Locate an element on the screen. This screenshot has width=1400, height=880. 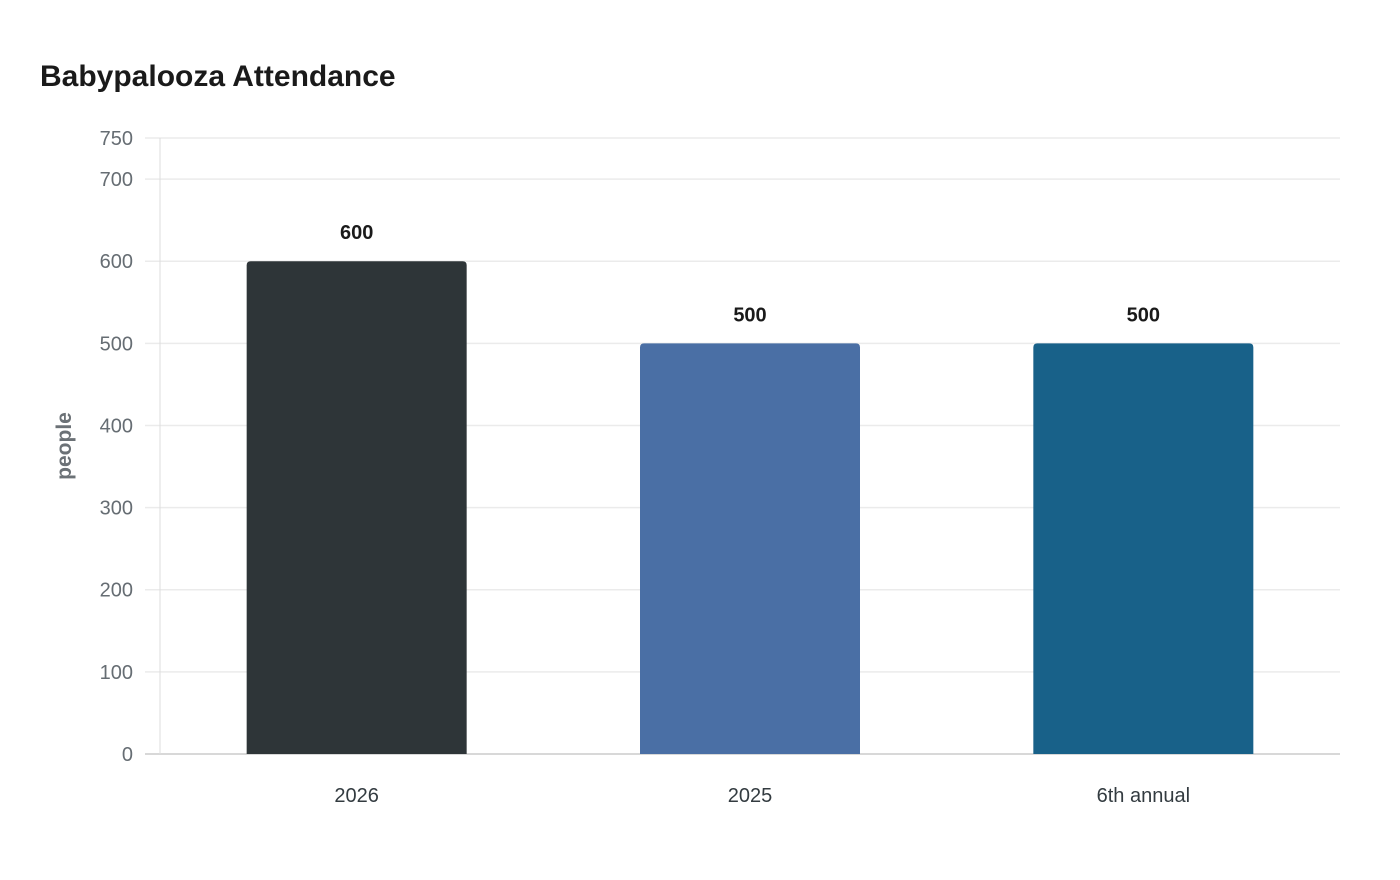
y-tick-label: 200 is located at coordinates (116, 591).